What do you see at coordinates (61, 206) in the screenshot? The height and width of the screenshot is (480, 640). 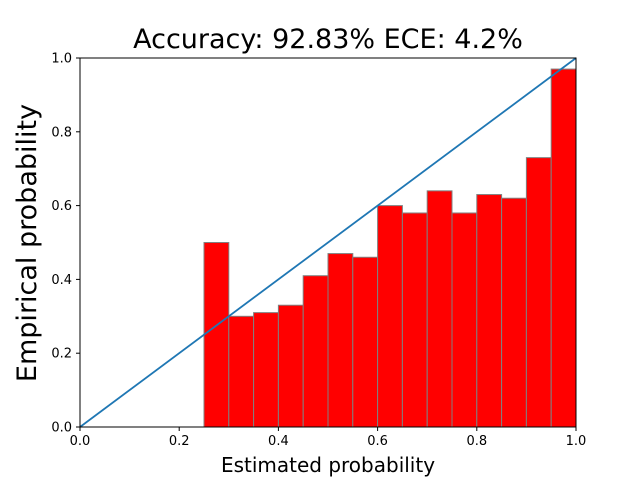 I see `y-tick-label: 0.6` at bounding box center [61, 206].